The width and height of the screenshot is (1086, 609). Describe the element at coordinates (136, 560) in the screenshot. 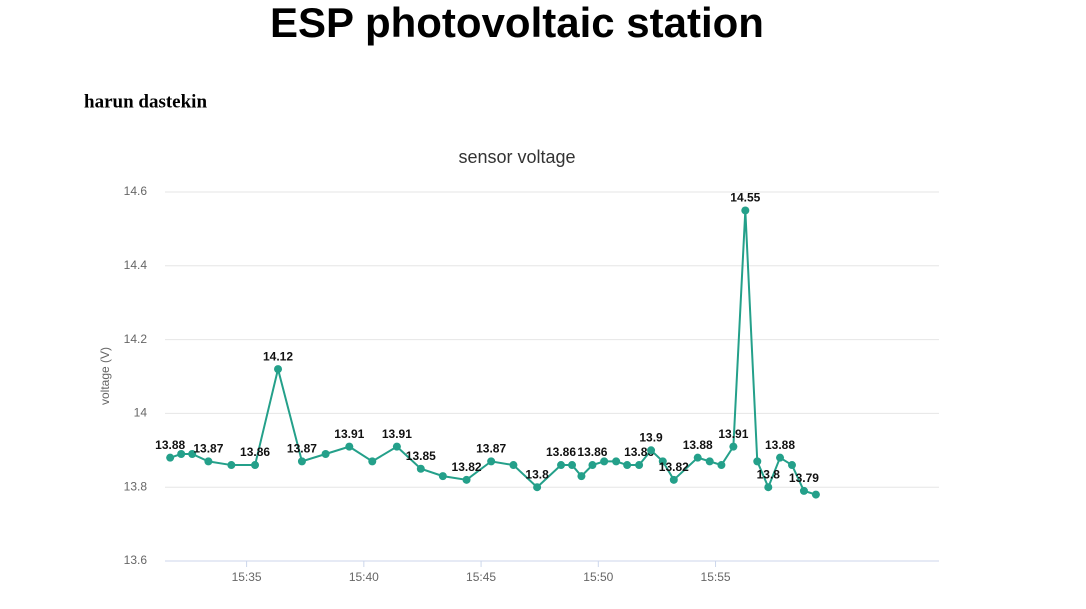

I see `y-tick-label: 13.6` at that location.